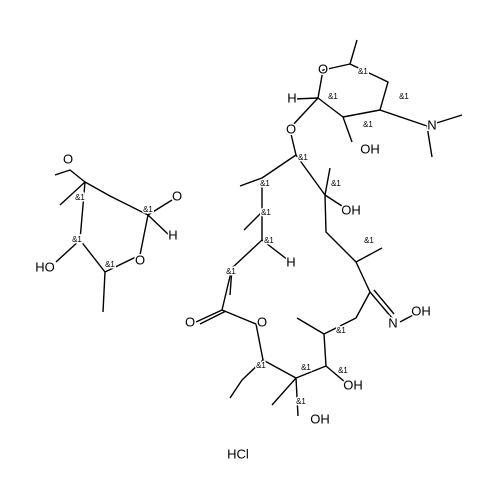 The image size is (486, 480). Describe the element at coordinates (238, 453) in the screenshot. I see `salt-label: HCl` at that location.